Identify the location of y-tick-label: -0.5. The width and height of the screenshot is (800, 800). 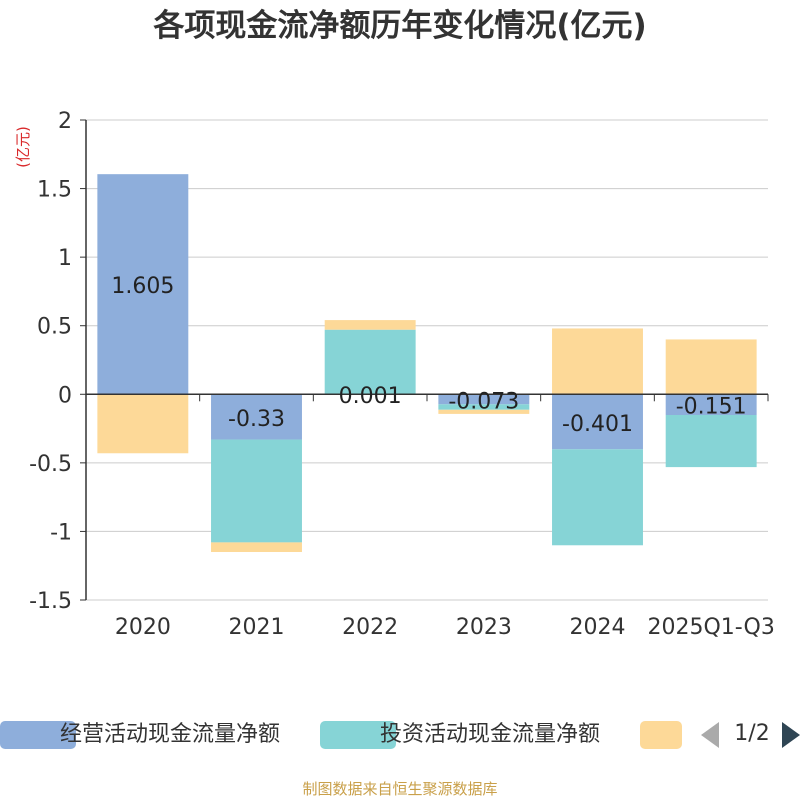
(50, 464).